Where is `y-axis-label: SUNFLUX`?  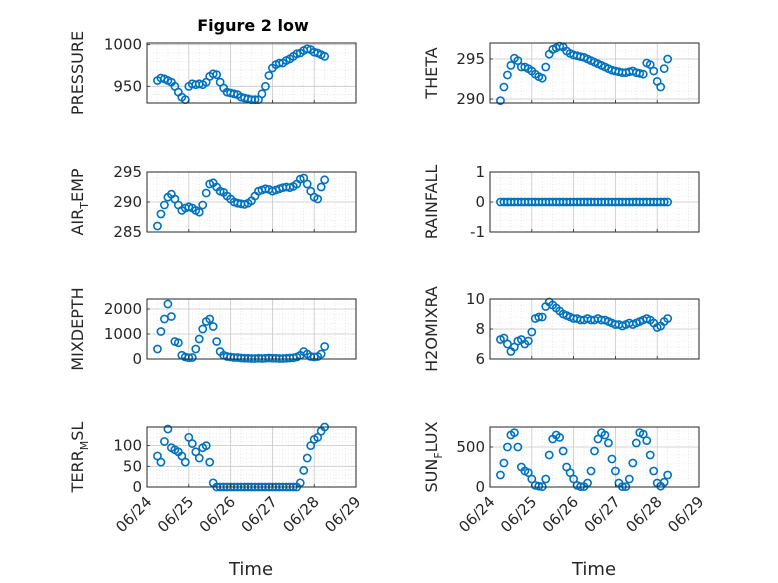 y-axis-label: SUNFLUX is located at coordinates (433, 456).